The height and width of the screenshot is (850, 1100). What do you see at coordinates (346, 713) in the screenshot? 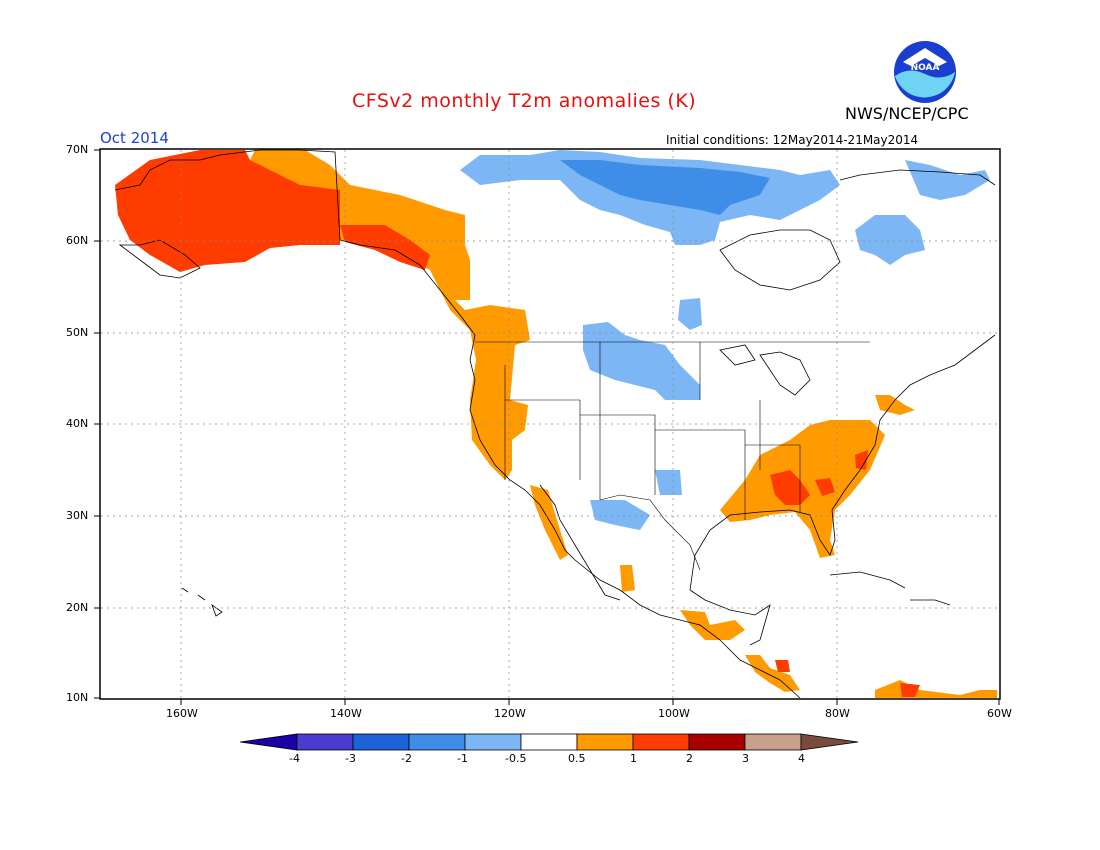
I see `lon-label: 140W` at bounding box center [346, 713].